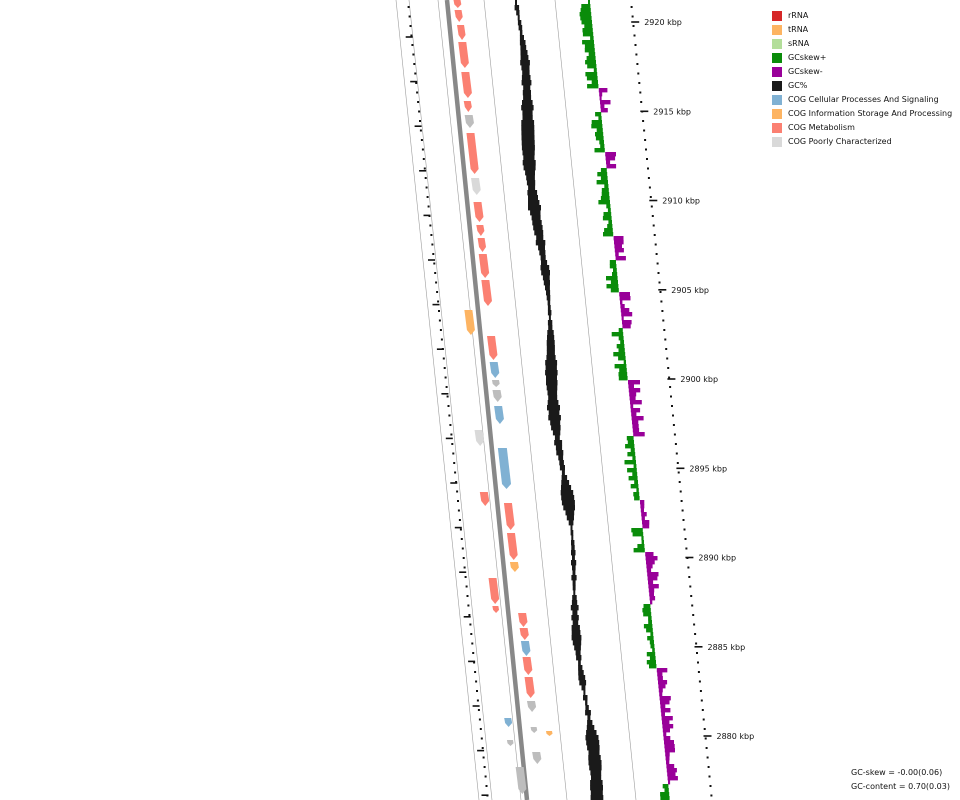  I want to click on legend-item-cog-poorly-characterized: COG Poorly Characterized, so click(862, 142).